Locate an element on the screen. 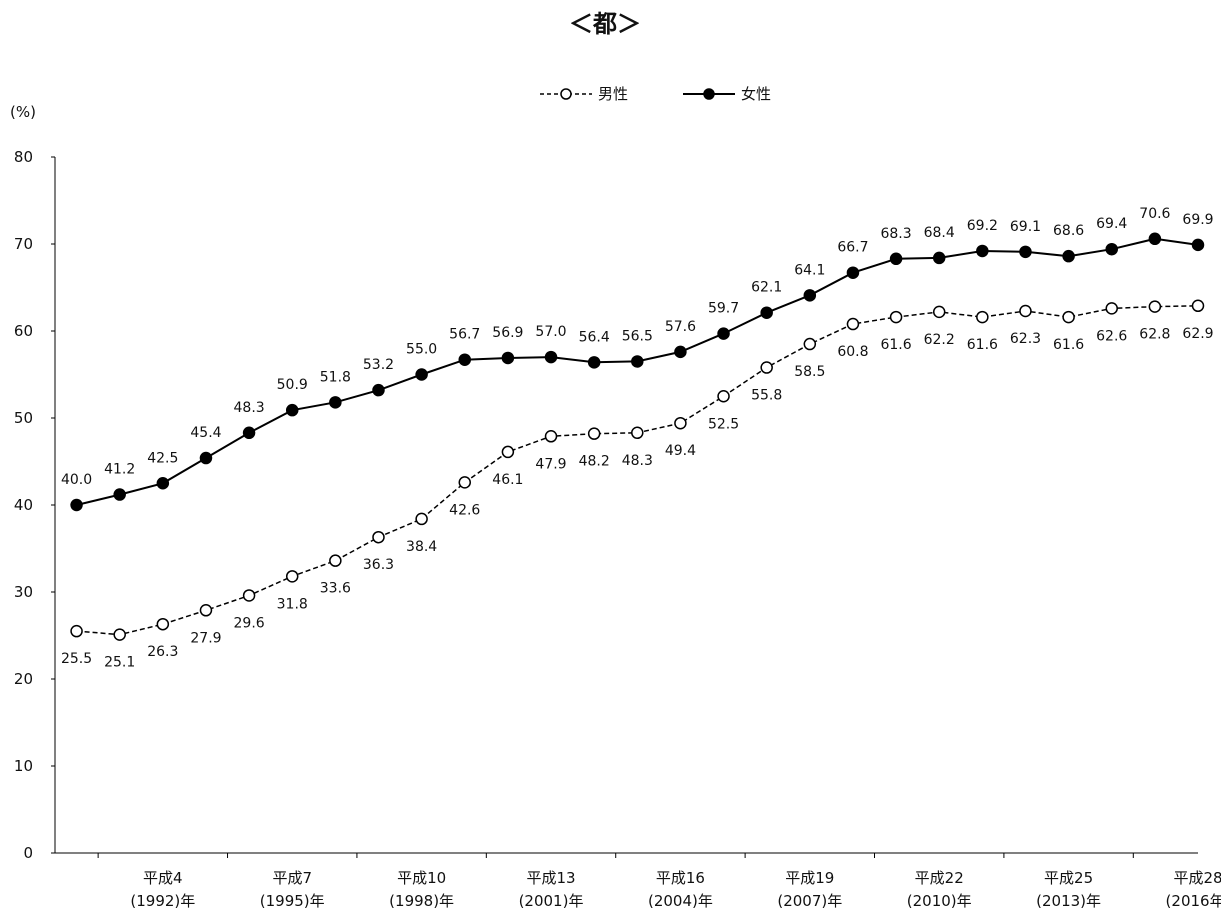 This screenshot has height=911, width=1221. male-data-label: 42.6 is located at coordinates (464, 510).